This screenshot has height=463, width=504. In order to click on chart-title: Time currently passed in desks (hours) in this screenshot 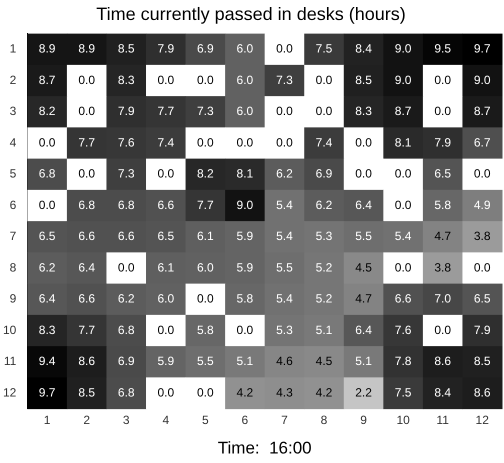, I will do `click(251, 14)`.